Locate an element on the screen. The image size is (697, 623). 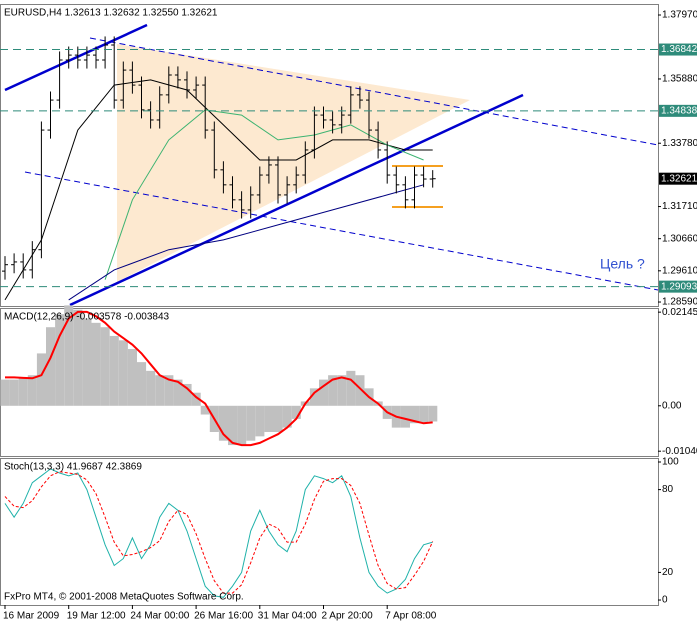
y-tick-label: 80 is located at coordinates (668, 489).